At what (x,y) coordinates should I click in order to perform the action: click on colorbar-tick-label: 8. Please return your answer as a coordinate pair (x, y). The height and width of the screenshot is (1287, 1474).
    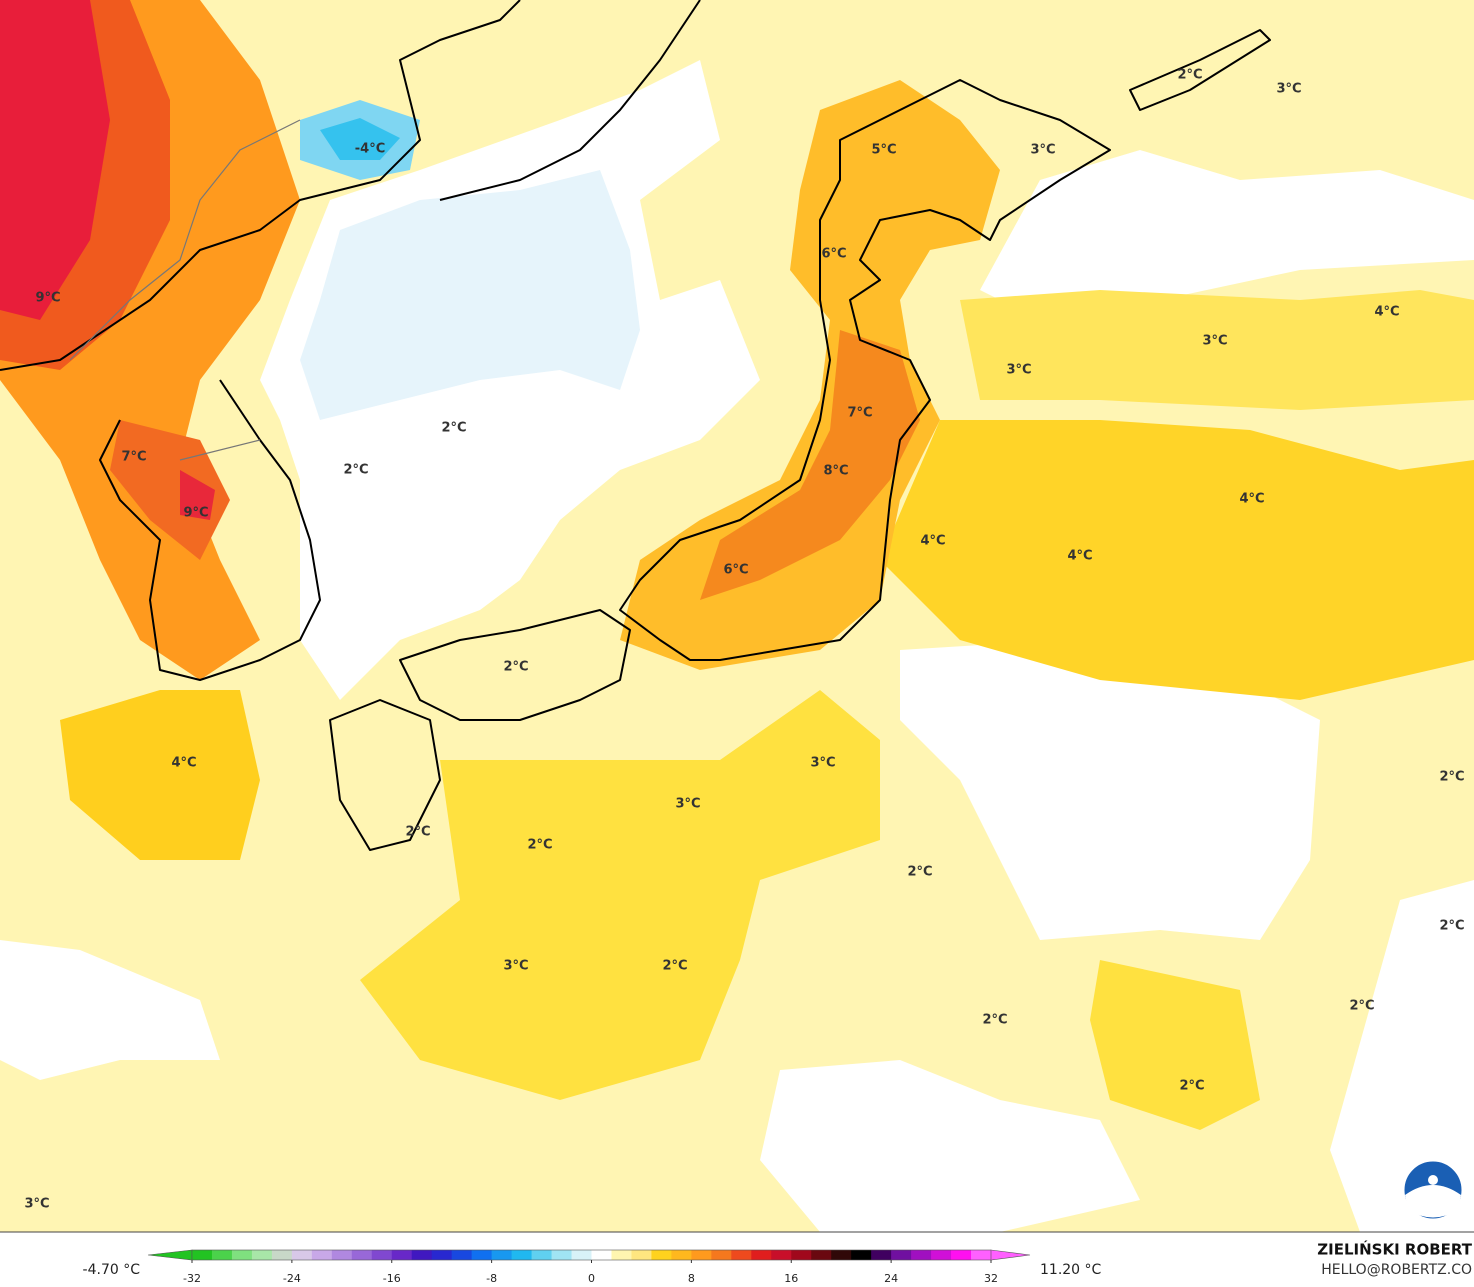
    Looking at the image, I should click on (691, 1278).